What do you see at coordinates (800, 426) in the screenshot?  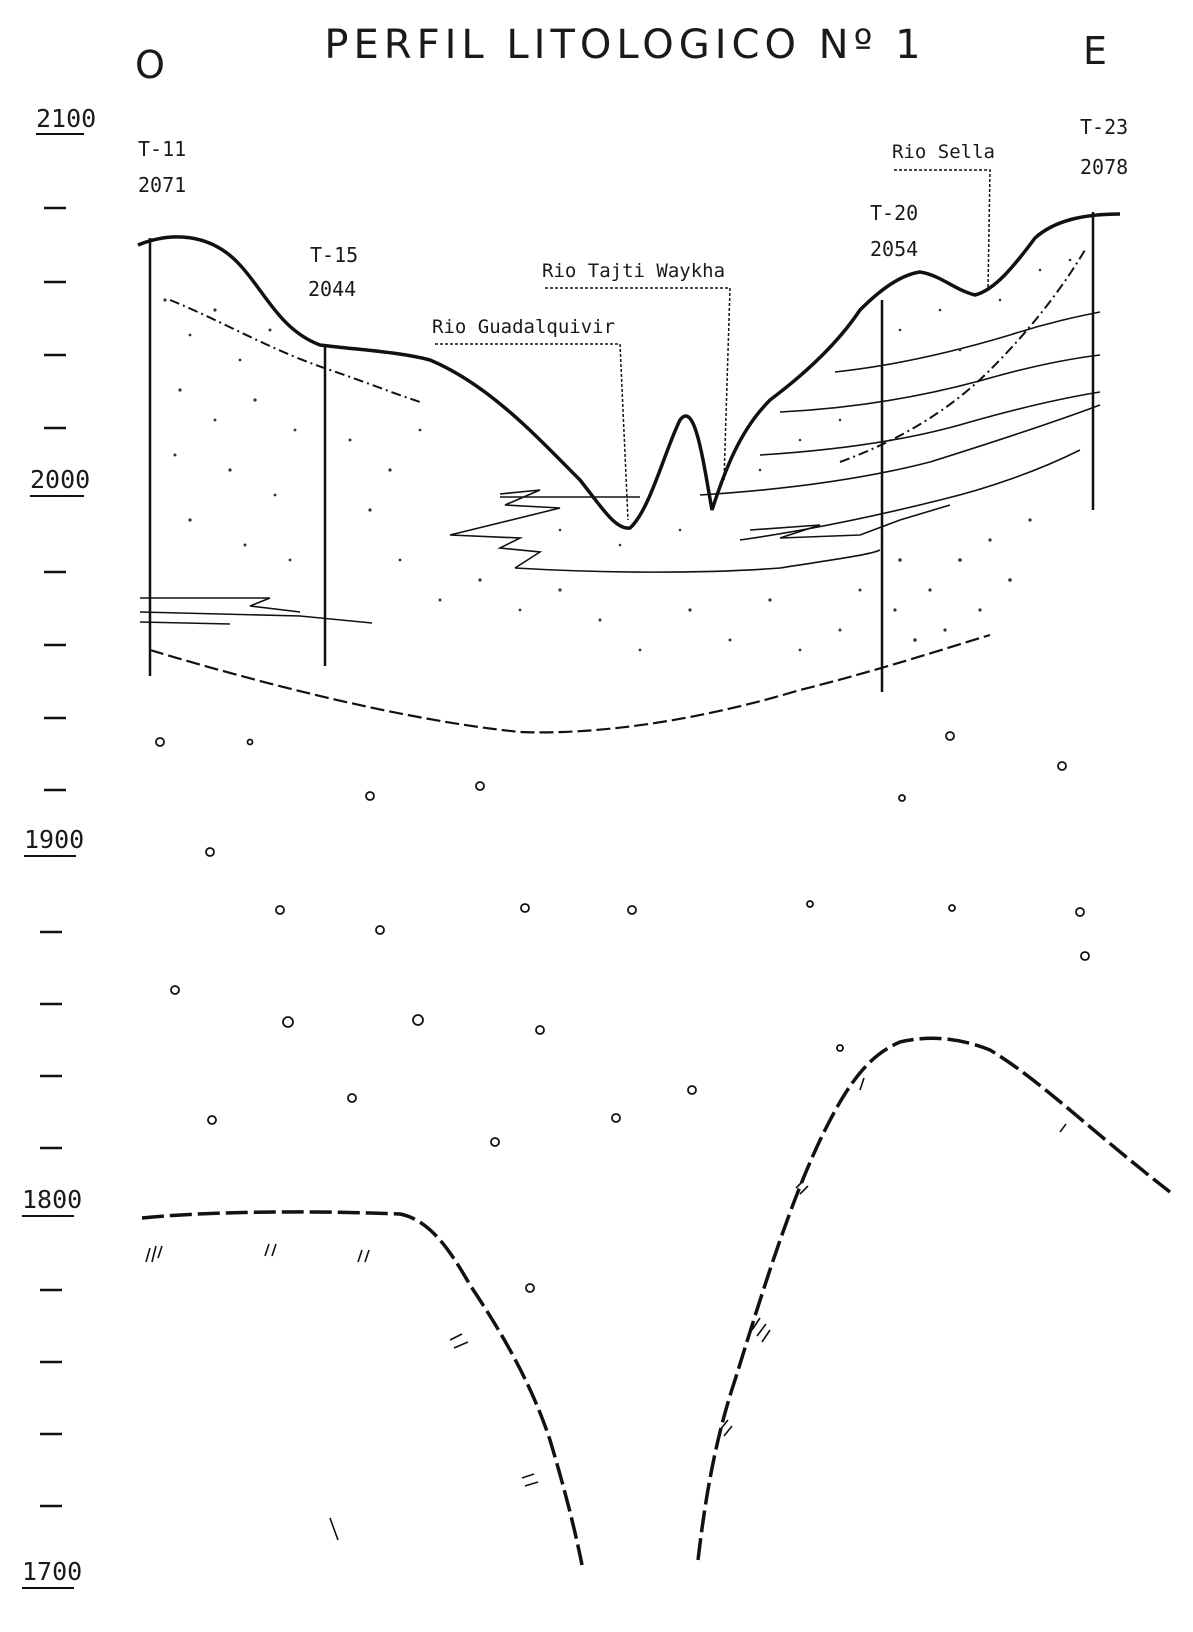 I see `east-strata-lines` at bounding box center [800, 426].